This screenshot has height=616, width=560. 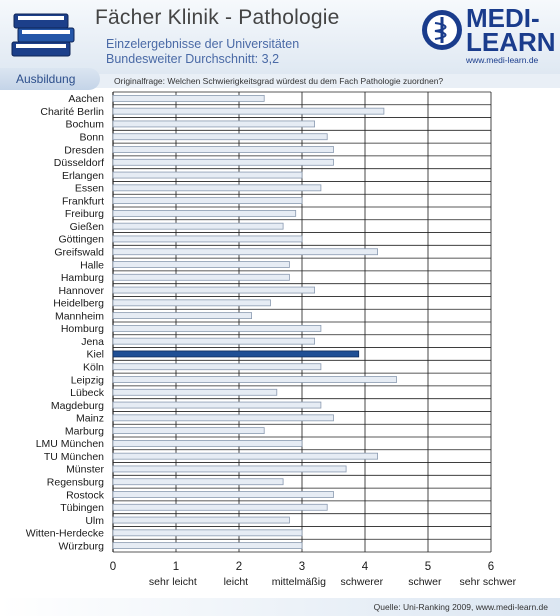 What do you see at coordinates (491, 567) in the screenshot?
I see `tick-label: 6` at bounding box center [491, 567].